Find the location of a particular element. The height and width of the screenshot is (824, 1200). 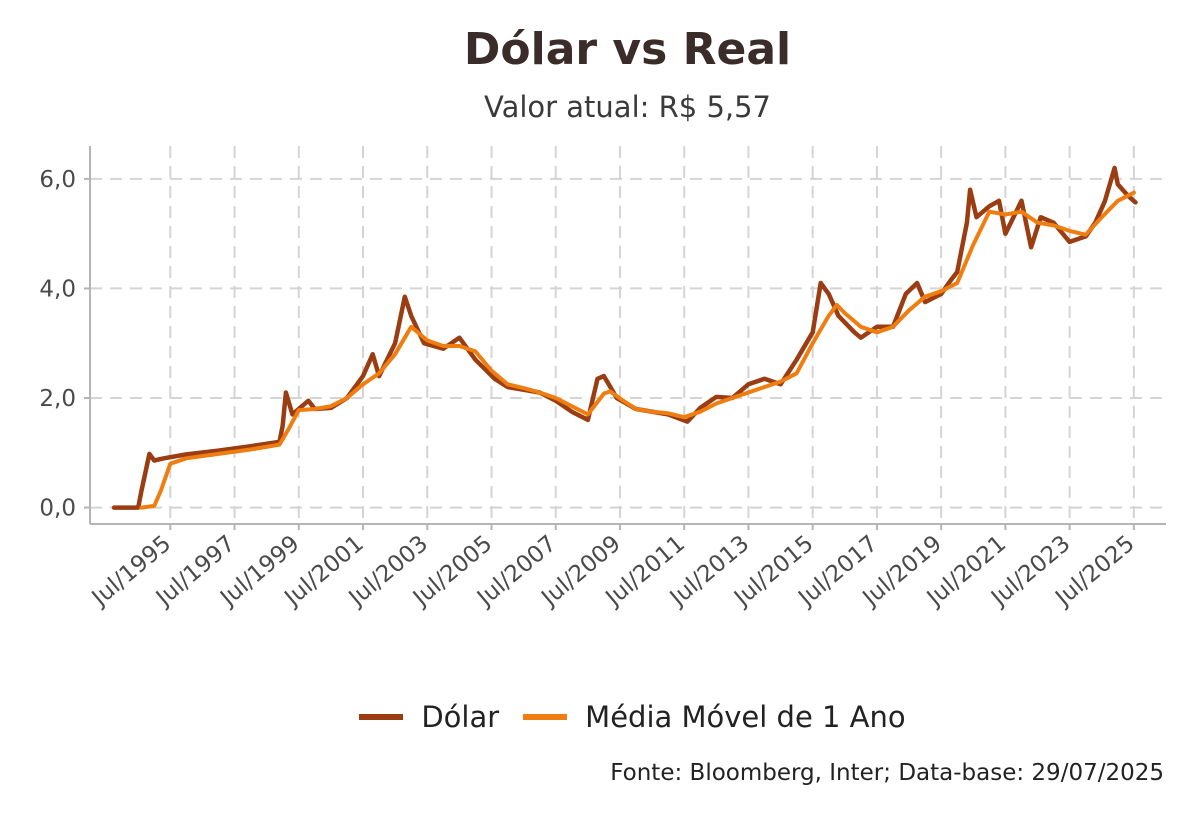

y-tick-label: 2,0 is located at coordinates (57, 399).